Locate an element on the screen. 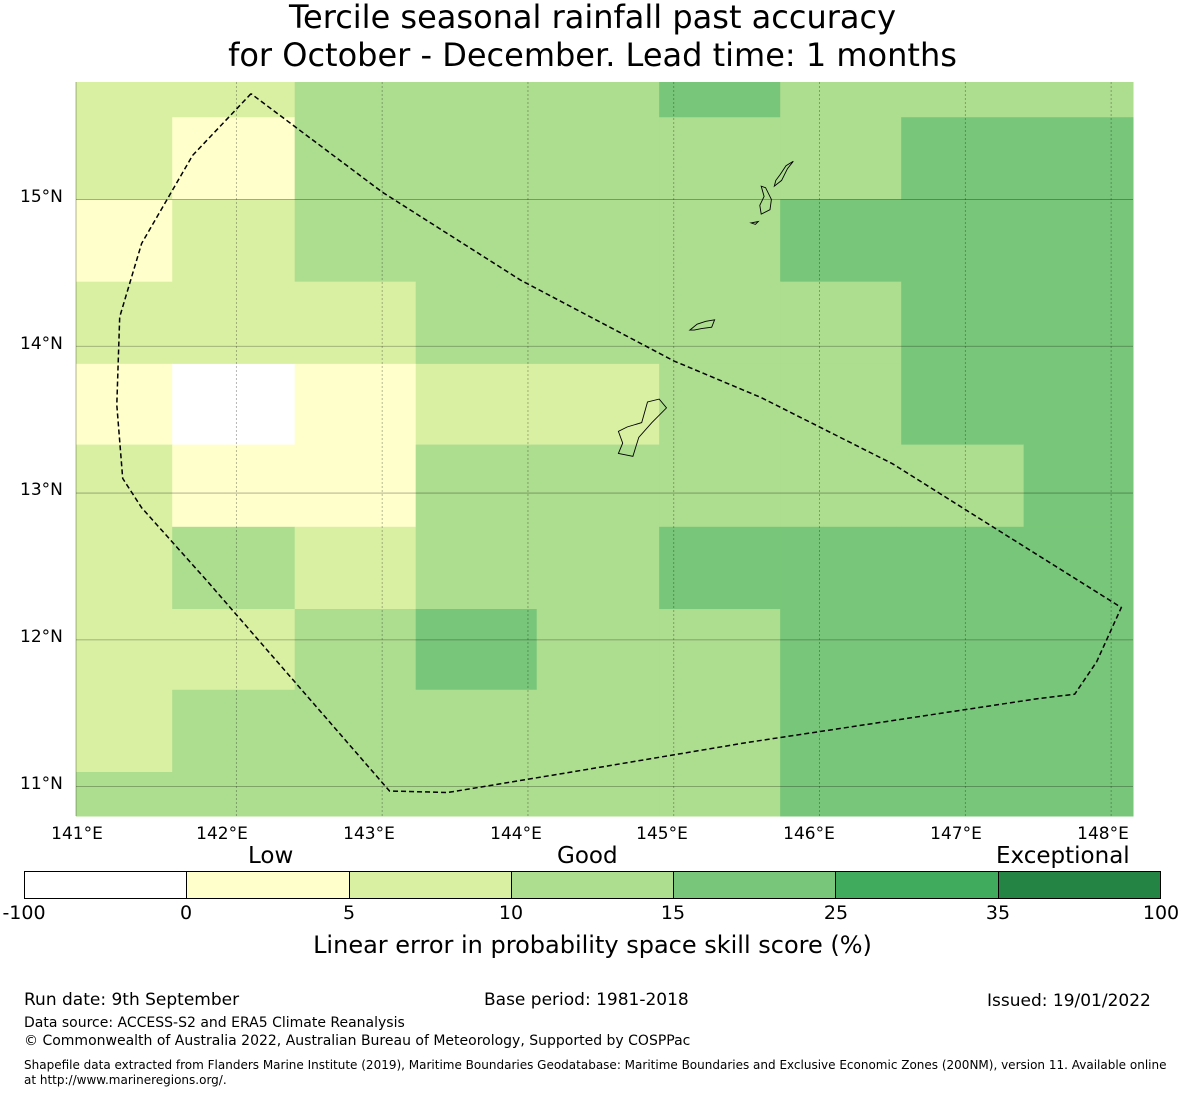  legend-category-exceptional: Exceptional is located at coordinates (1063, 856).